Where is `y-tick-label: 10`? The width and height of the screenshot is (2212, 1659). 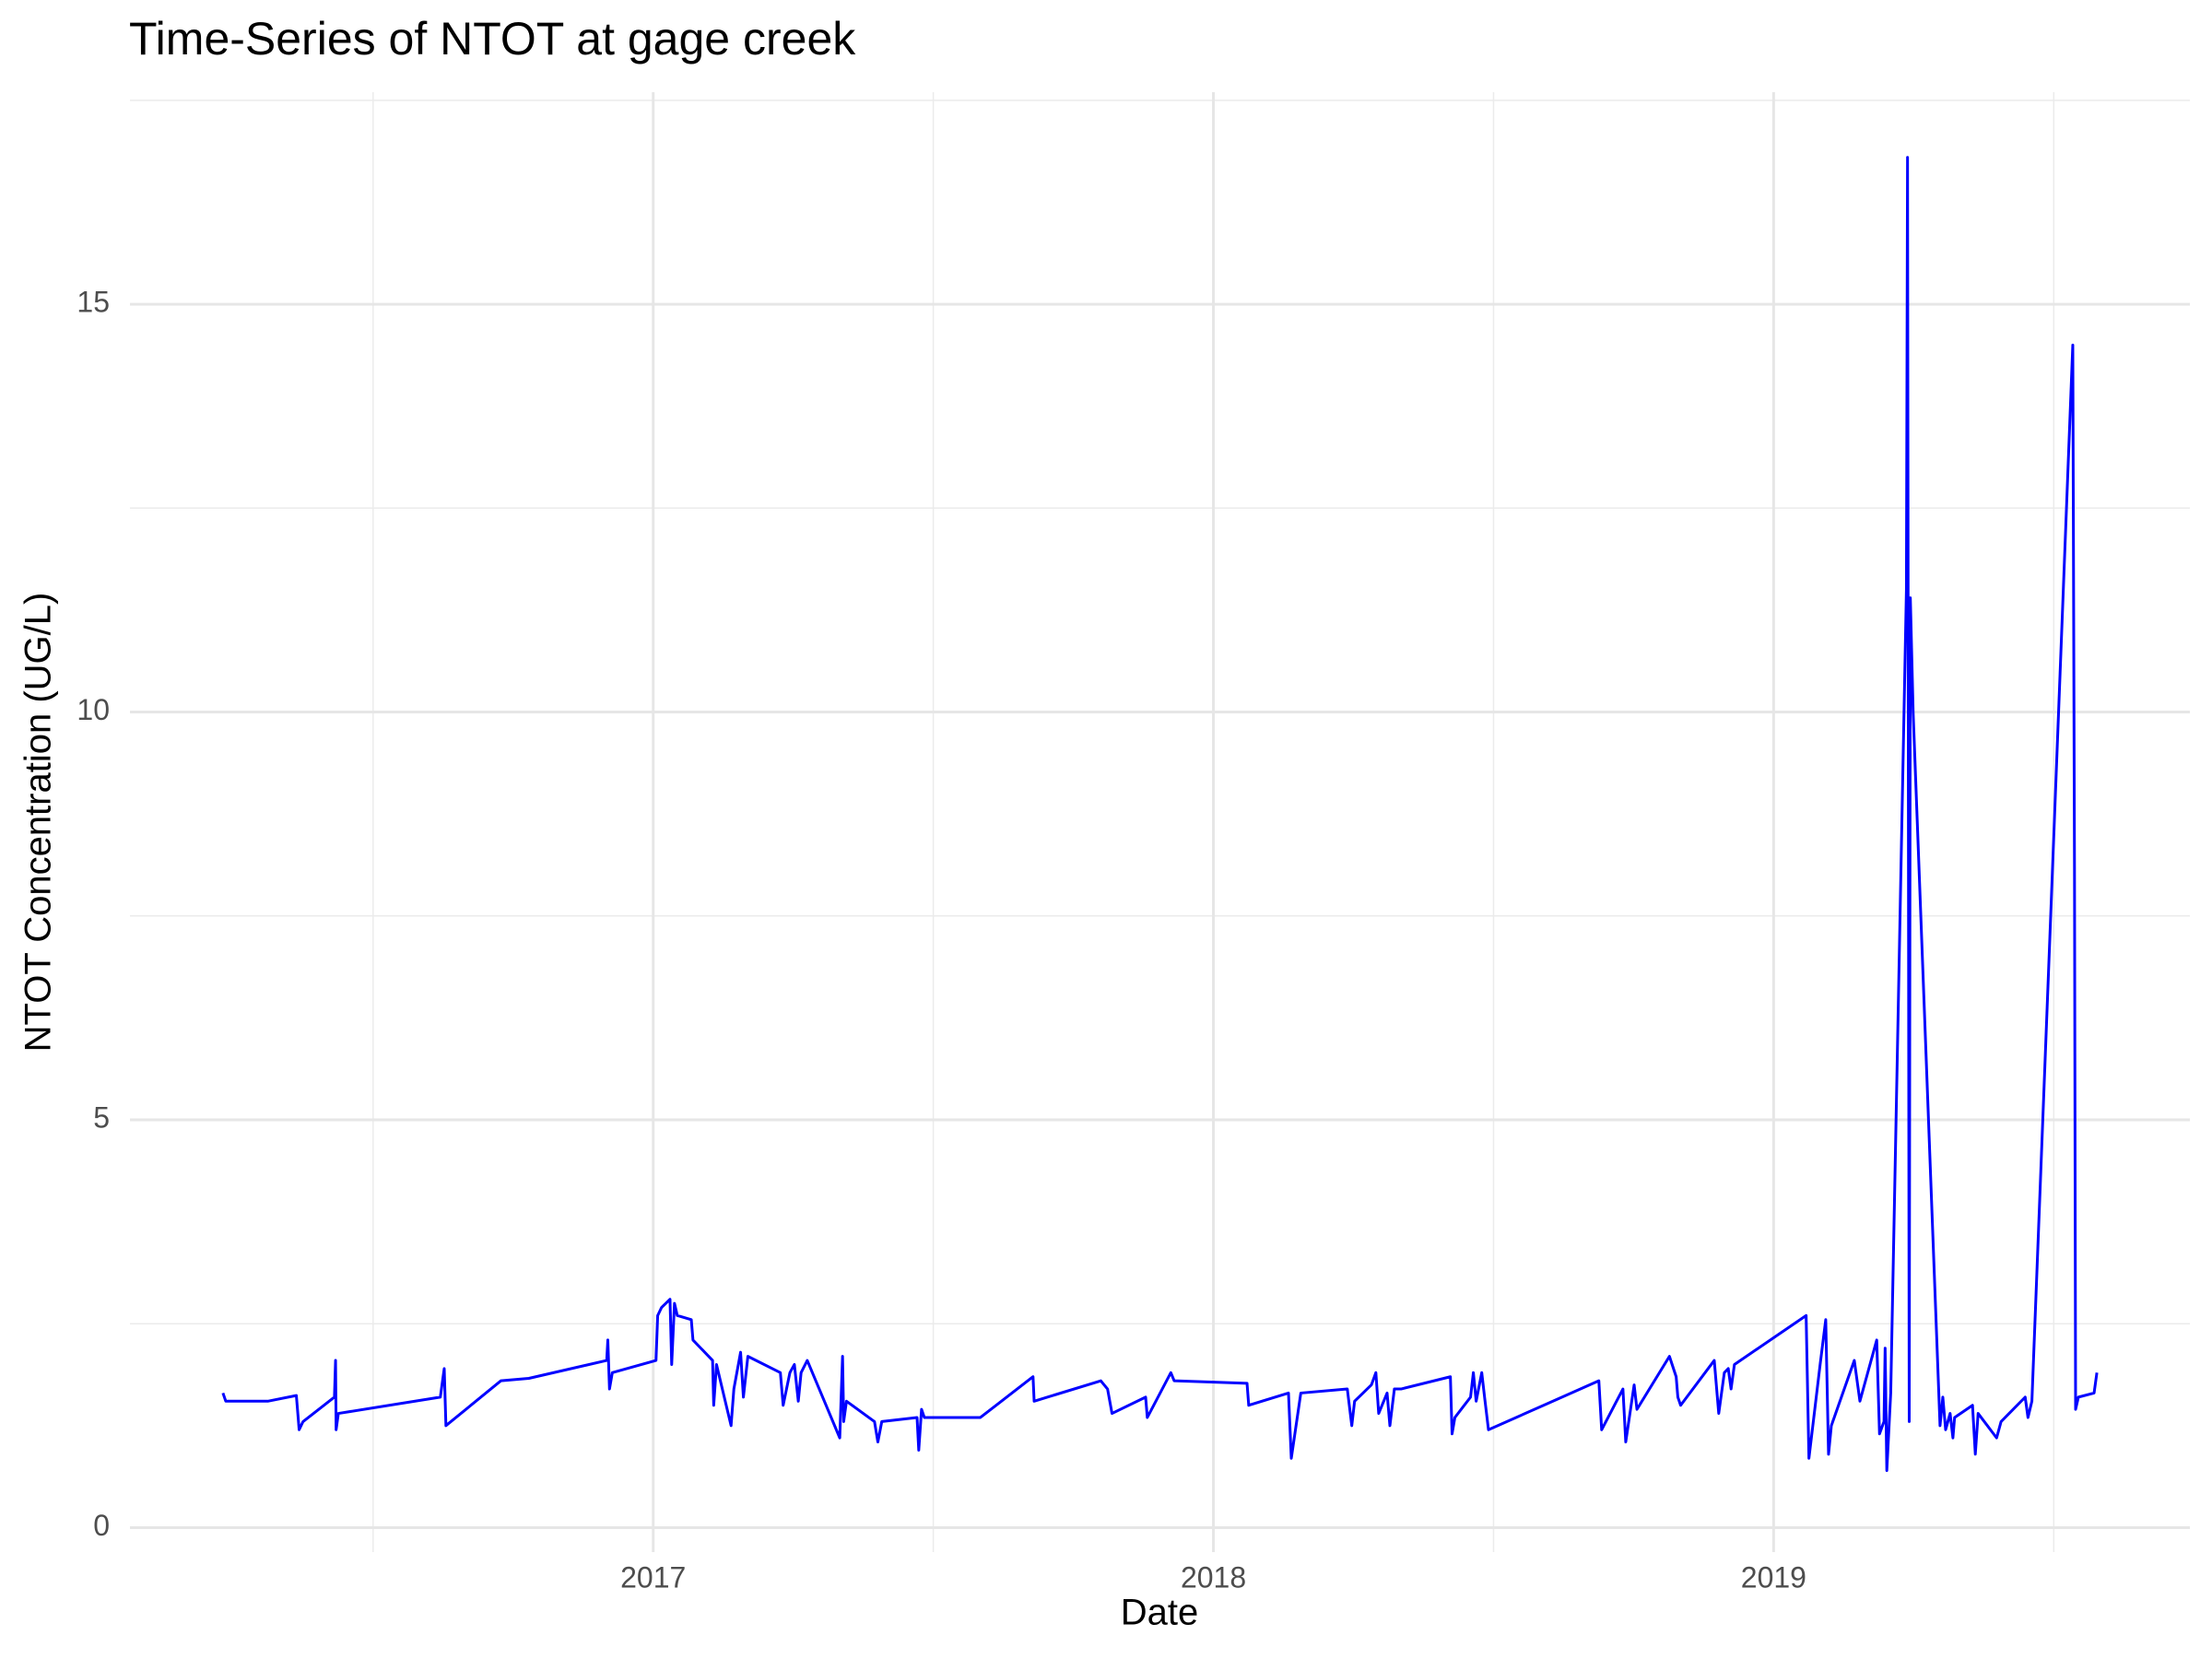 y-tick-label: 10 is located at coordinates (93, 709).